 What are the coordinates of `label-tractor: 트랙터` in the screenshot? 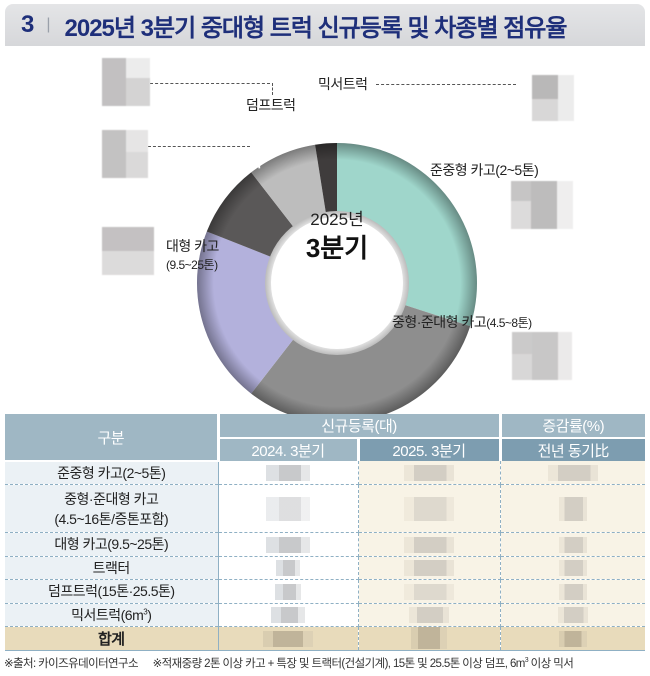 It's located at (243, 162).